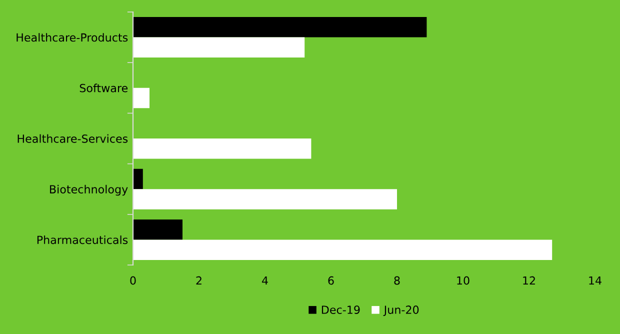 The height and width of the screenshot is (334, 620). I want to click on x-tick-label: 14, so click(595, 280).